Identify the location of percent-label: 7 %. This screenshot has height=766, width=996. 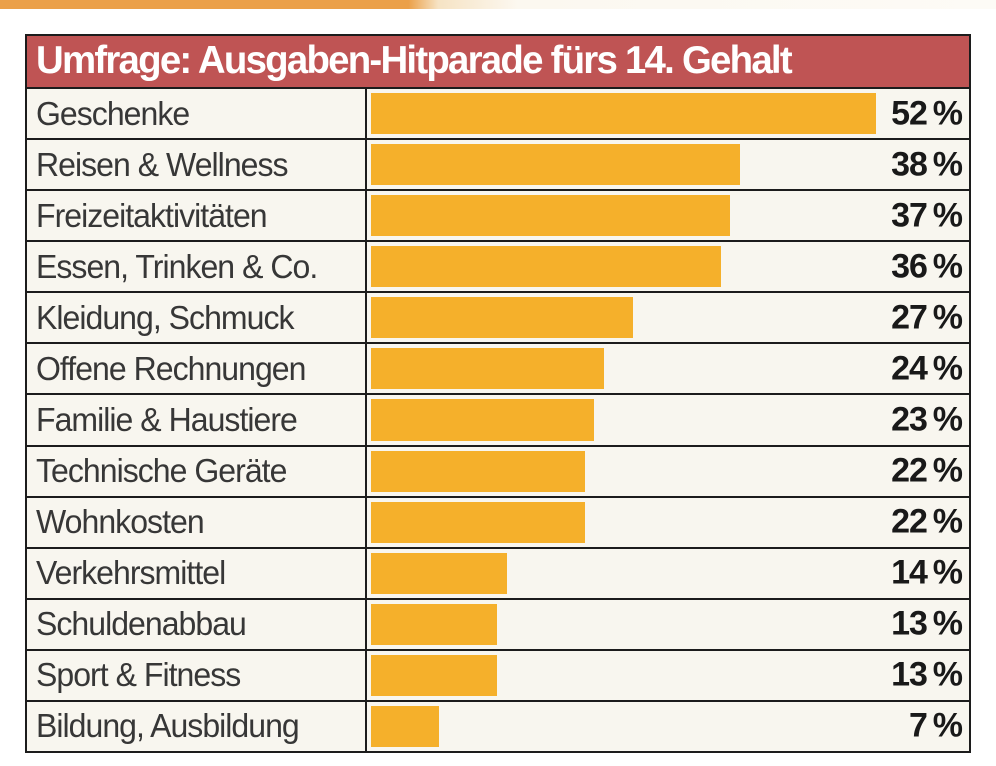
(936, 725).